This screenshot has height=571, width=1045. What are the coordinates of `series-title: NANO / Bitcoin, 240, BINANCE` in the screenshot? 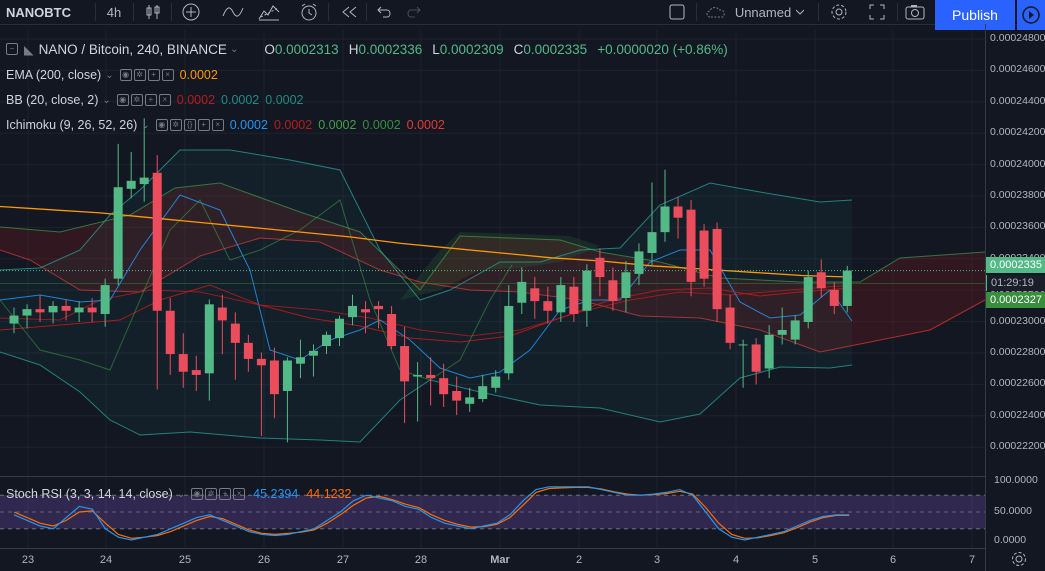 It's located at (132, 49).